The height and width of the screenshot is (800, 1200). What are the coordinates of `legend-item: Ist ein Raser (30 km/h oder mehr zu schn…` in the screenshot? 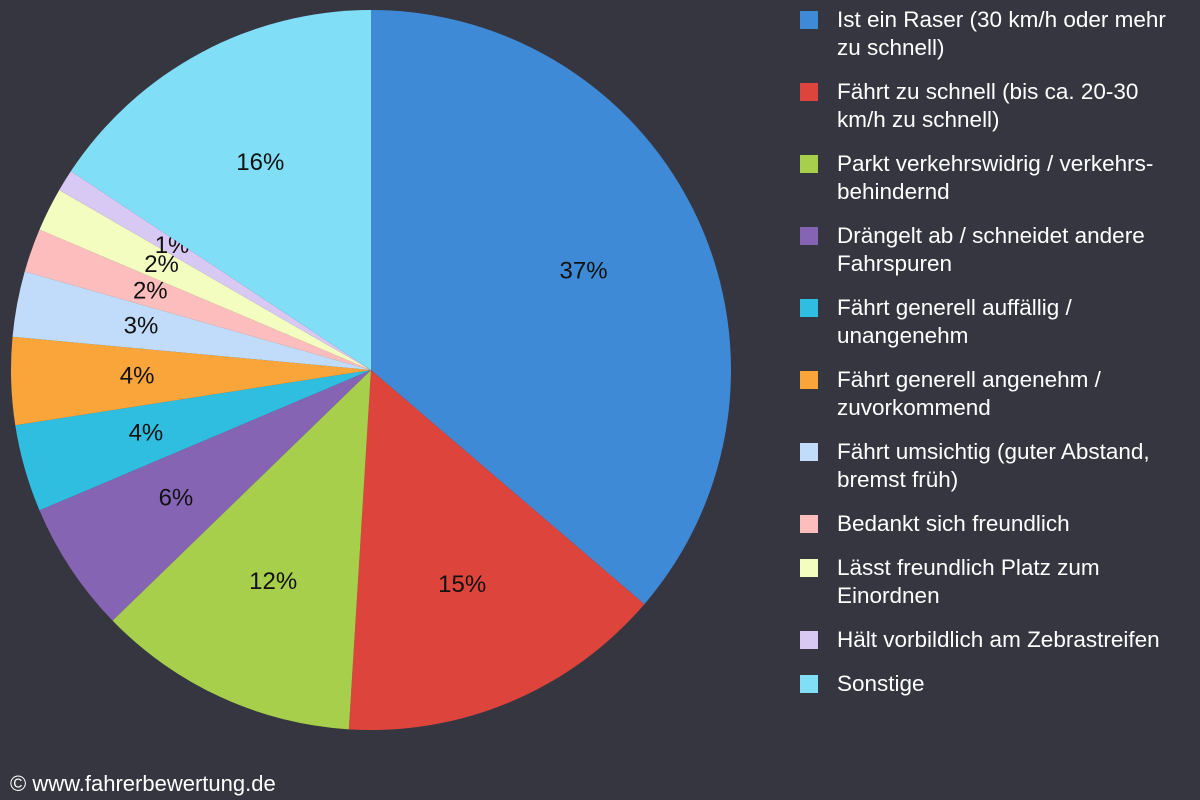 It's located at (993, 34).